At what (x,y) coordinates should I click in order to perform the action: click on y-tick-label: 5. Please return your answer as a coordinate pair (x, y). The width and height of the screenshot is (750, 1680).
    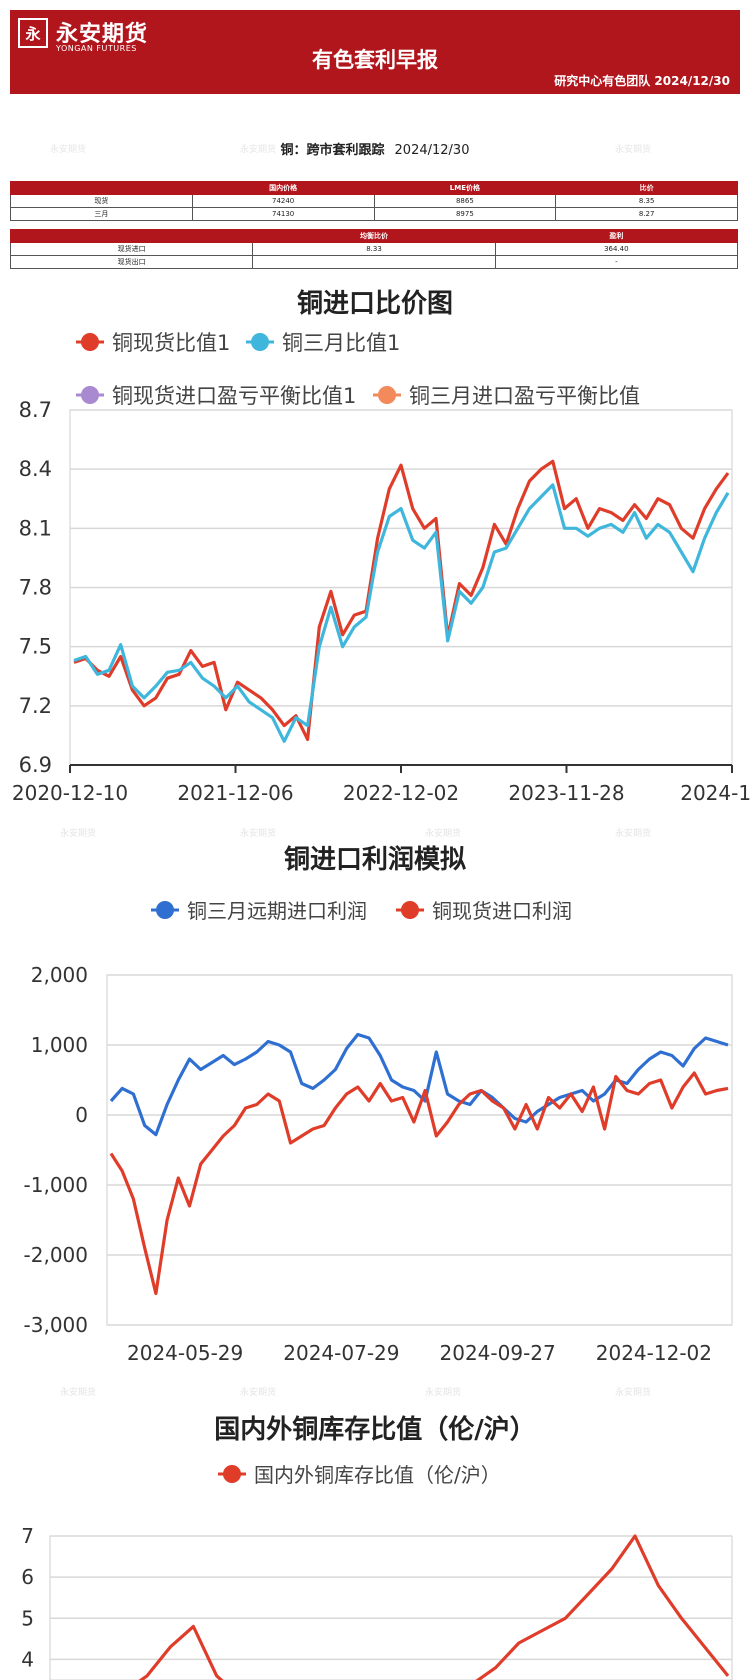
    Looking at the image, I should click on (27, 1618).